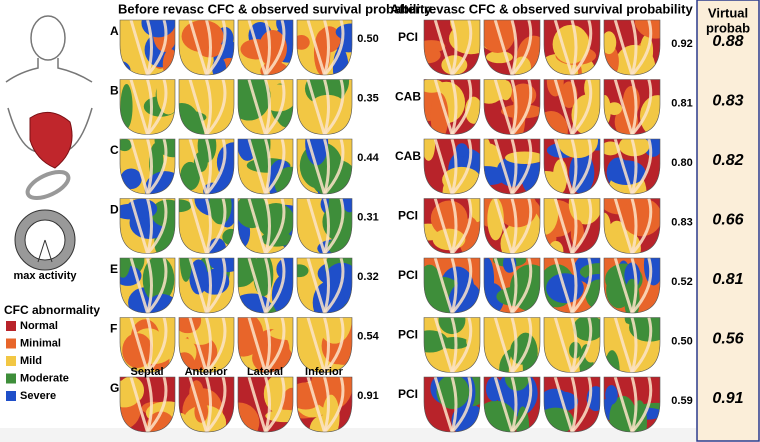 The image size is (760, 442). Describe the element at coordinates (367, 277) in the screenshot. I see `observed-probability: 0.32` at that location.